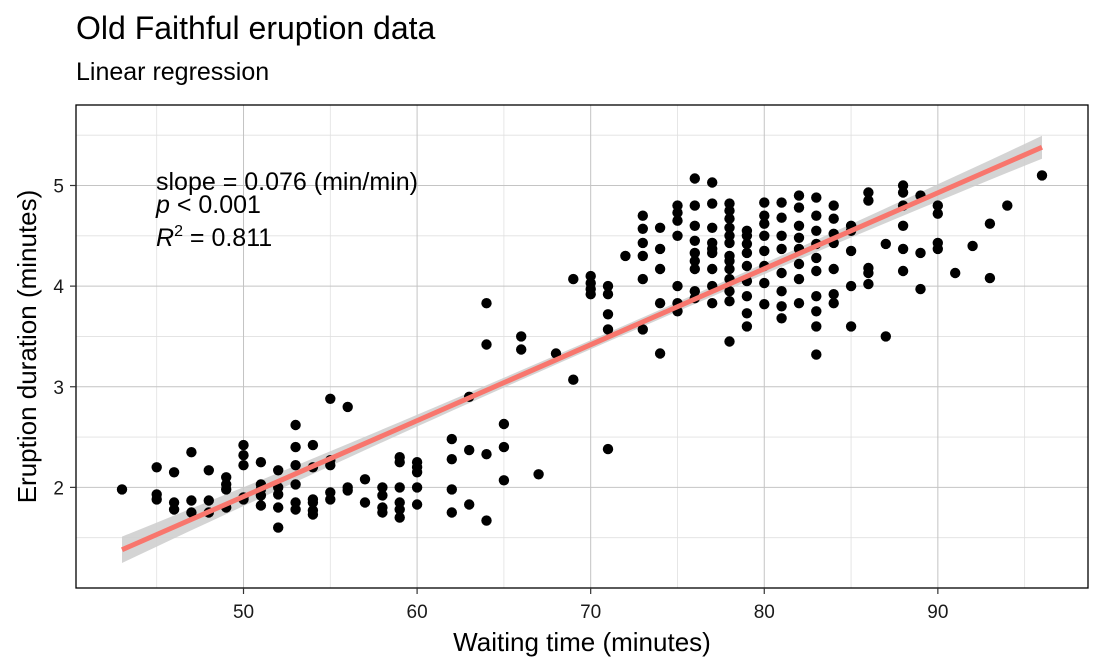  What do you see at coordinates (165, 238) in the screenshot?
I see `r-symbol: R` at bounding box center [165, 238].